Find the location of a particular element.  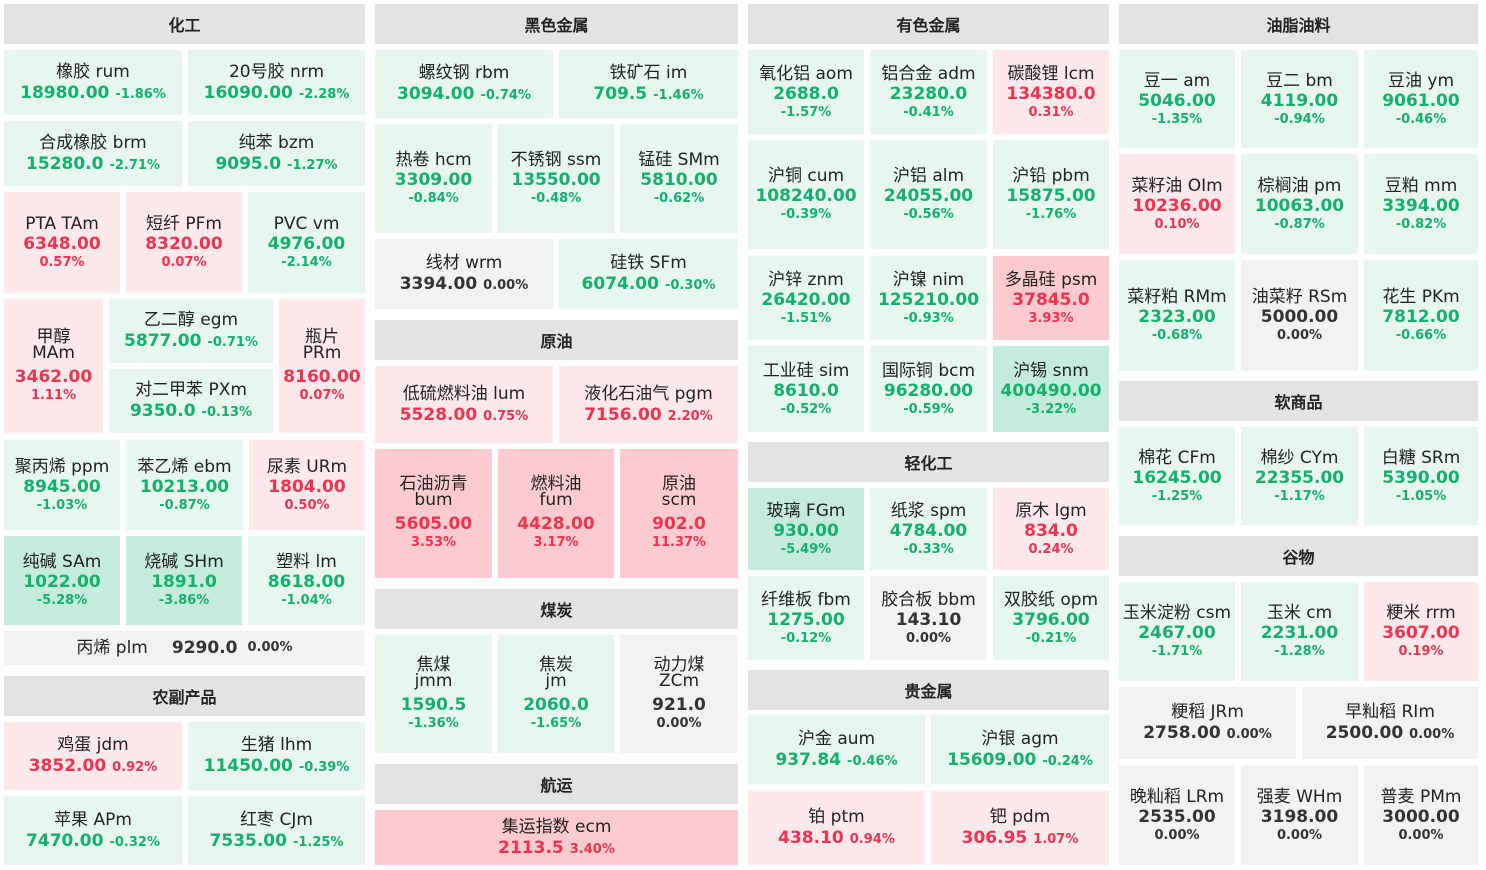

futures-tile: 沪金 aum 937.84 -0.46% is located at coordinates (836, 749).